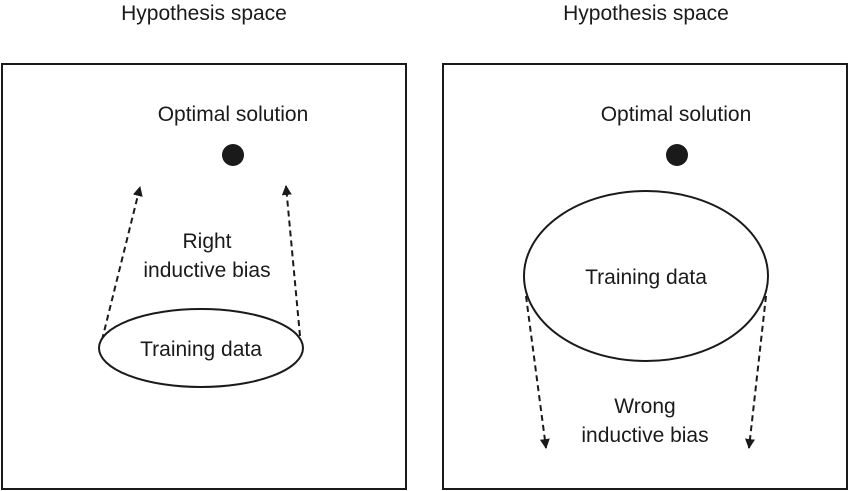 Image resolution: width=850 pixels, height=491 pixels. I want to click on left-training-data-ellipse, so click(201, 348).